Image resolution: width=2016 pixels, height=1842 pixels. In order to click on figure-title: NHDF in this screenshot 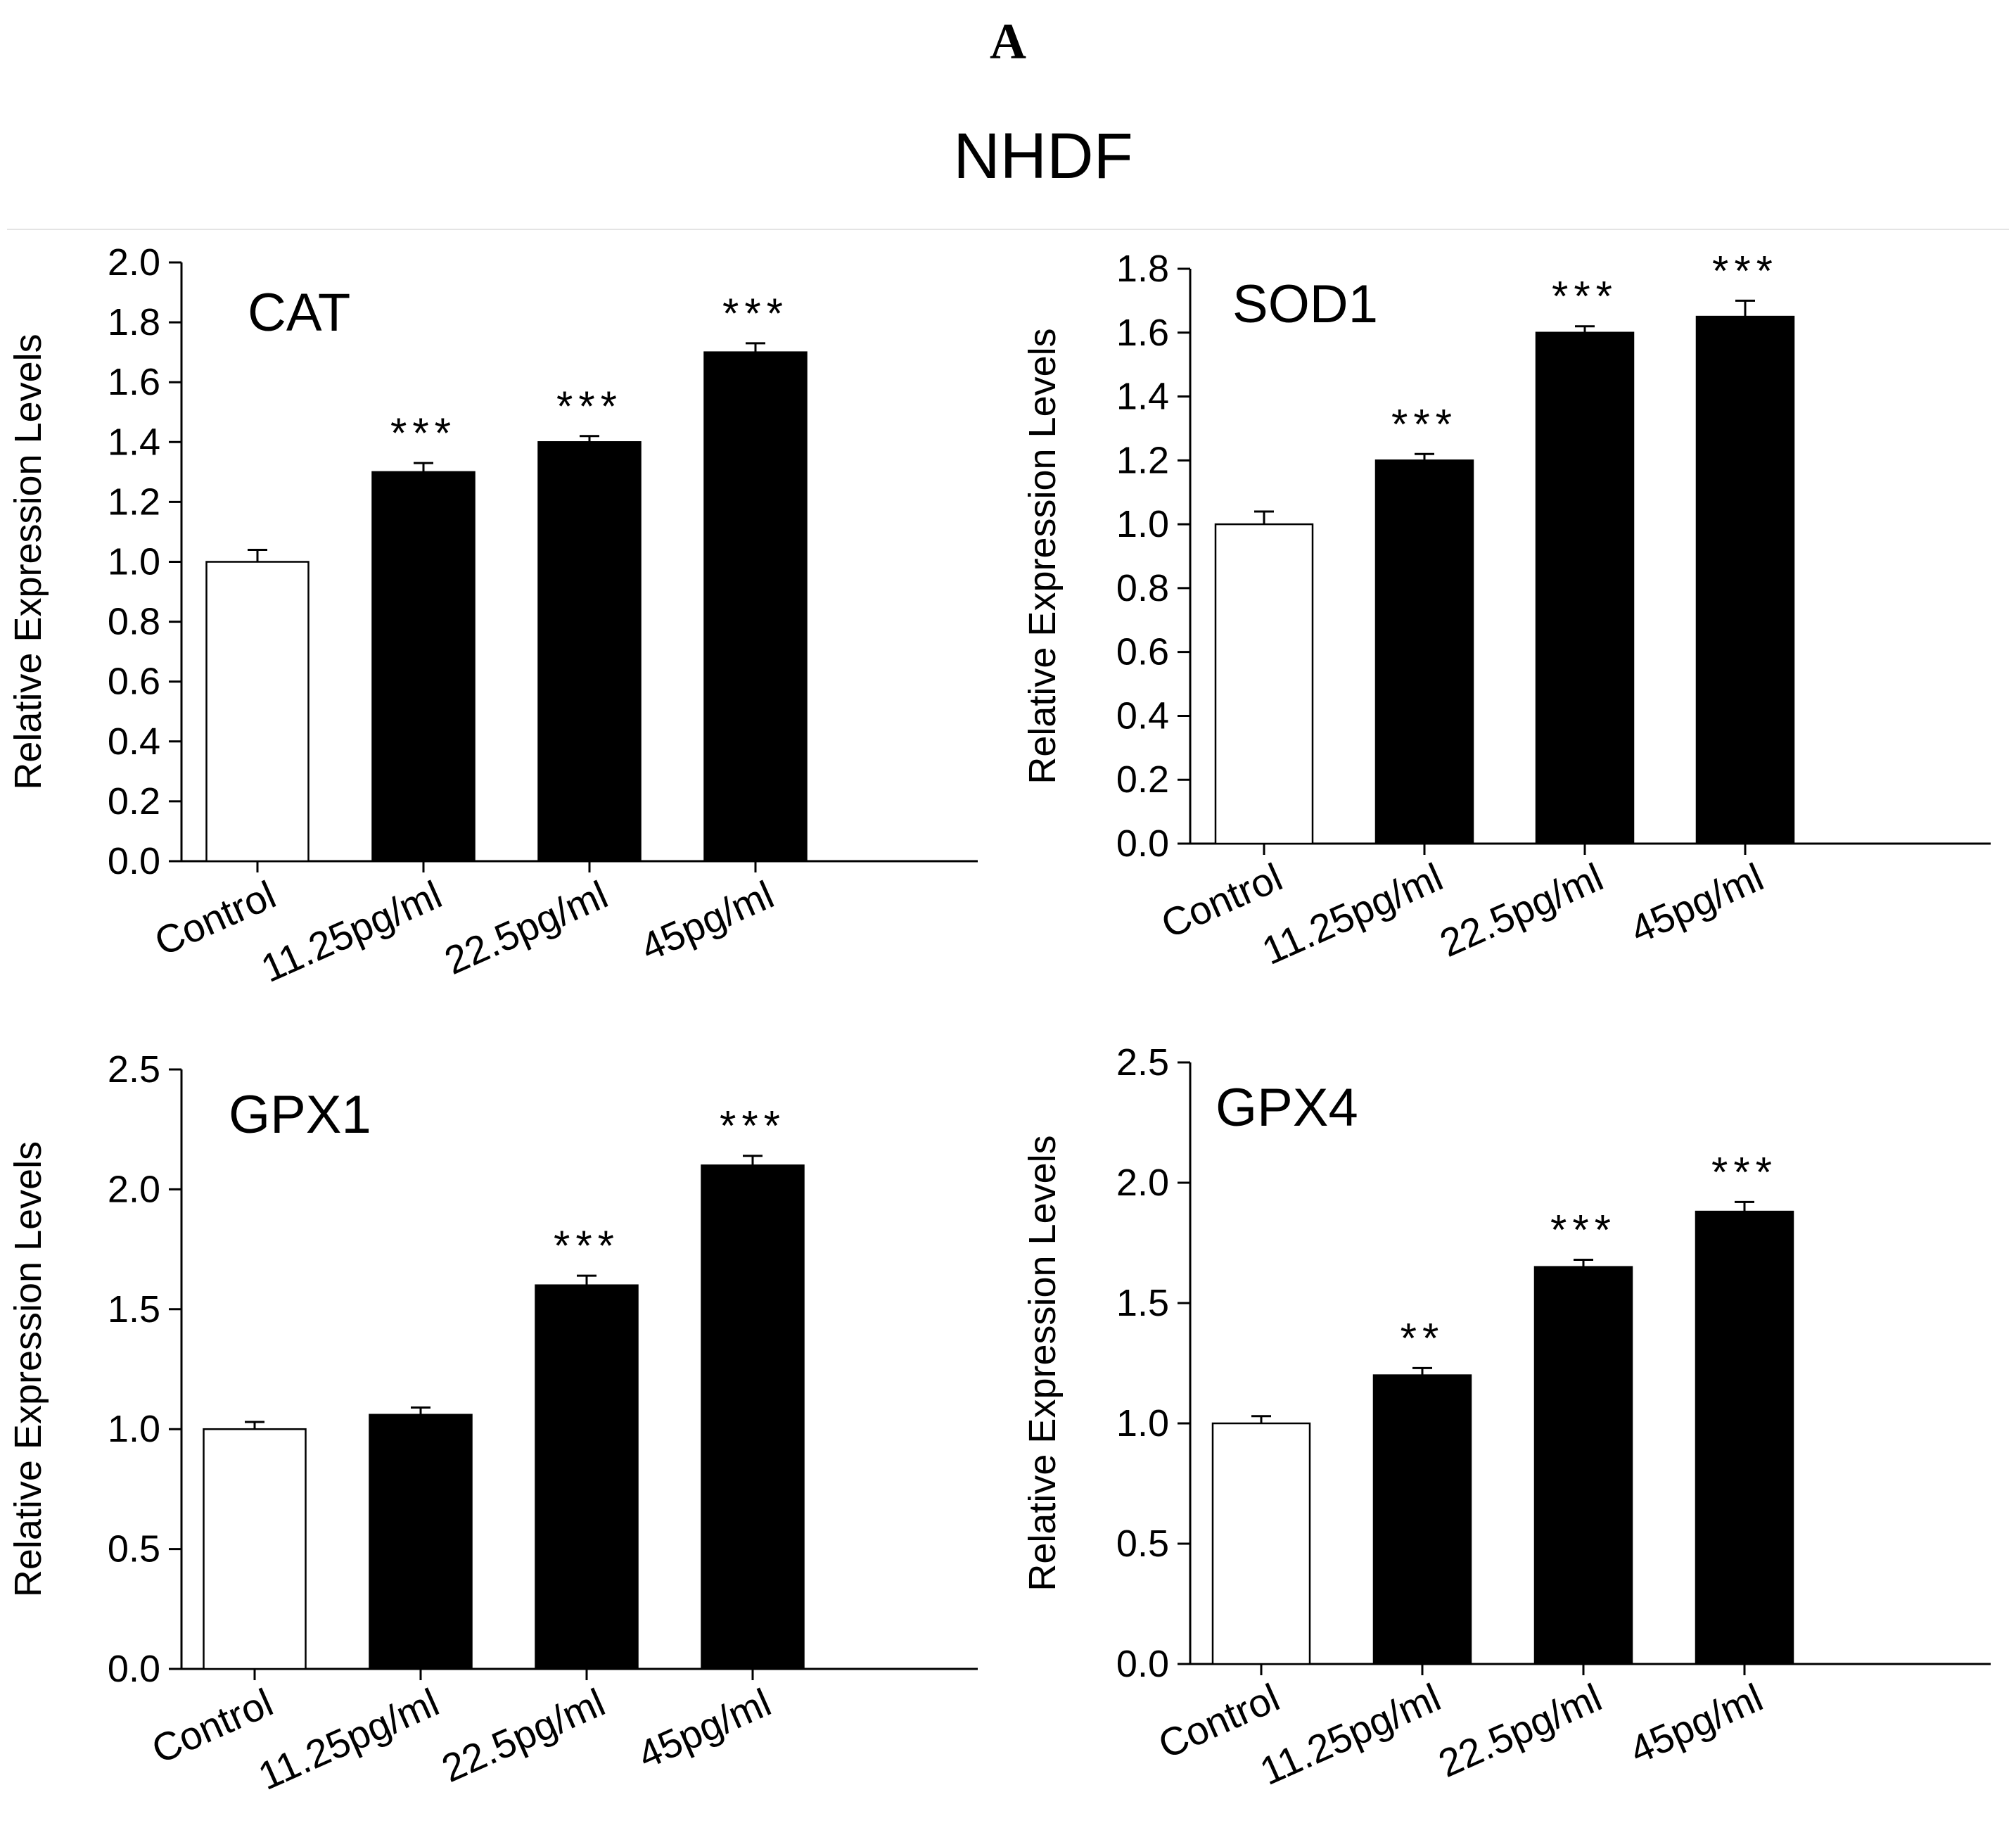, I will do `click(1043, 156)`.